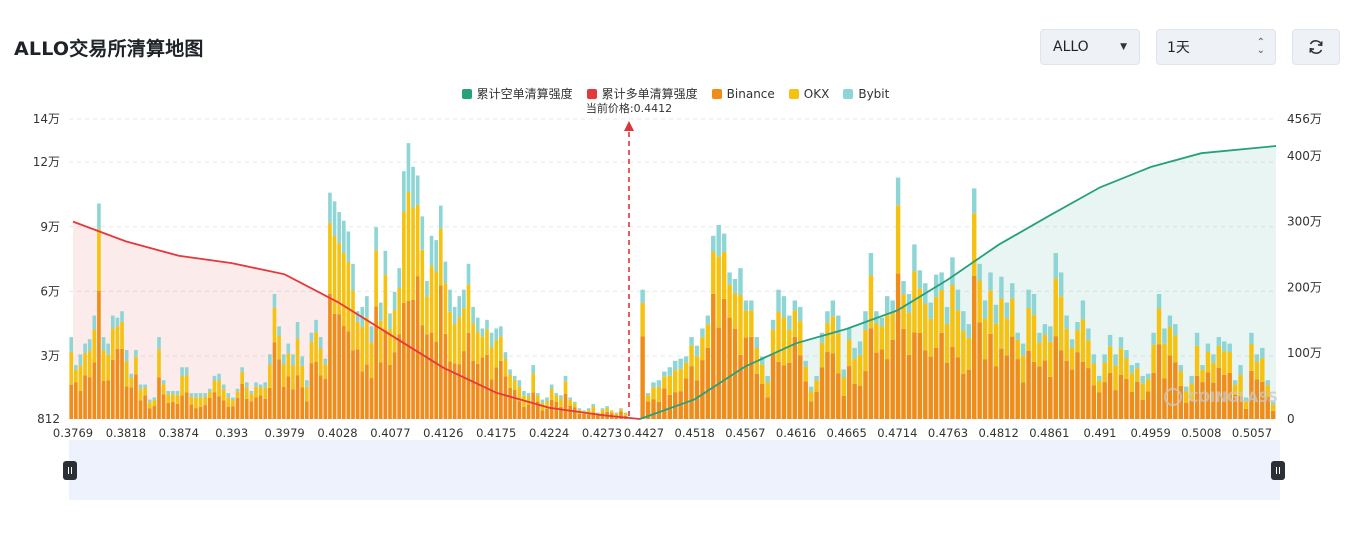  Describe the element at coordinates (50, 227) in the screenshot. I see `y-left-tick-label: 9万` at that location.